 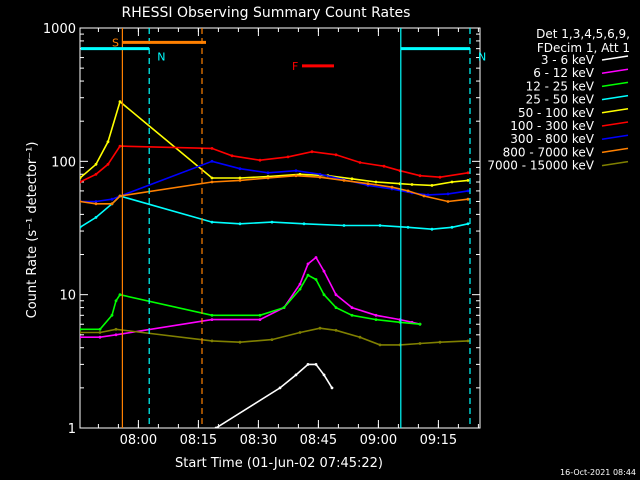 What do you see at coordinates (438, 440) in the screenshot?
I see `x-tick-label: 09:15` at bounding box center [438, 440].